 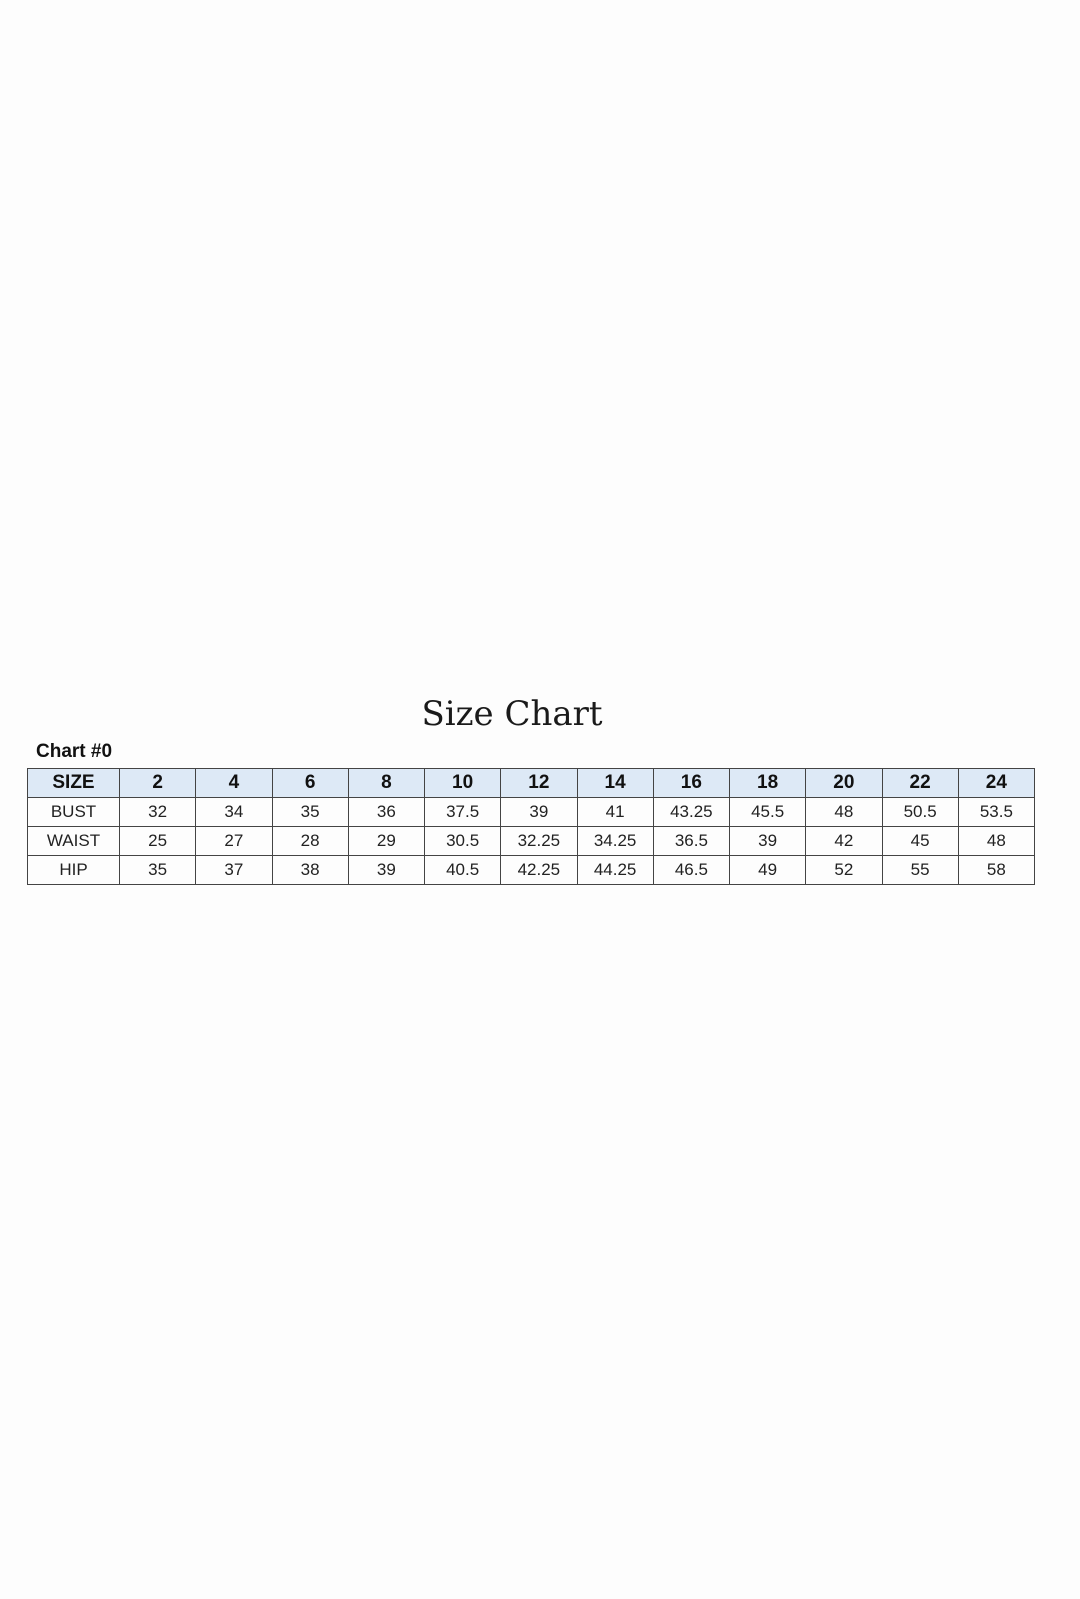 I want to click on table-cell: 49, so click(x=767, y=870).